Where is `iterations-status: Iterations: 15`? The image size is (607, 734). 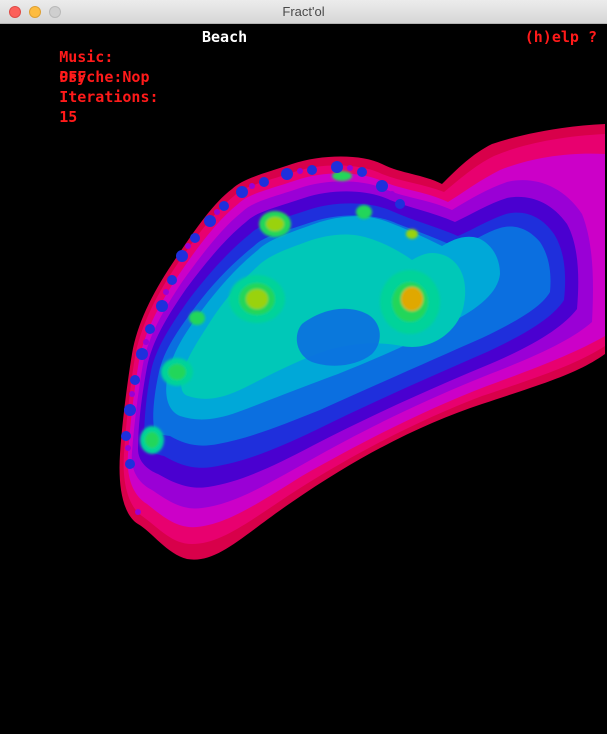 iterations-status: Iterations: 15 is located at coordinates (82, 107).